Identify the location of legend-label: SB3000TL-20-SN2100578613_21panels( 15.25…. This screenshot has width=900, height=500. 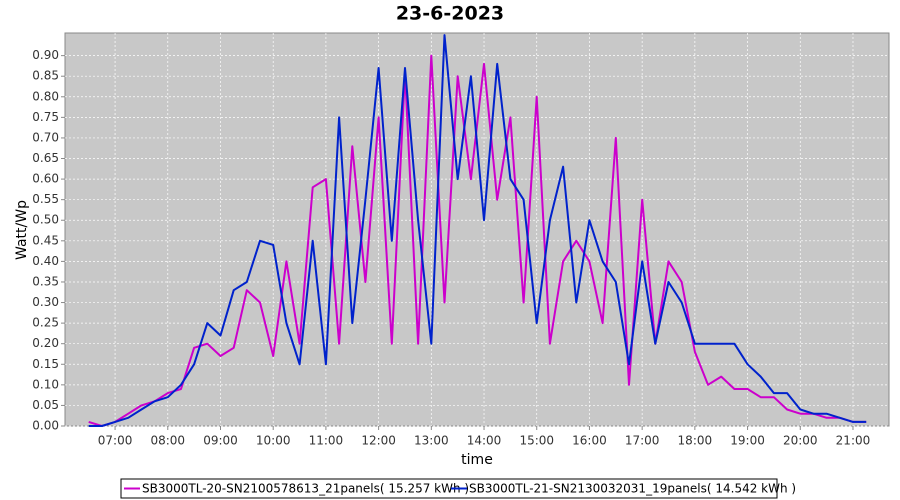
(305, 489).